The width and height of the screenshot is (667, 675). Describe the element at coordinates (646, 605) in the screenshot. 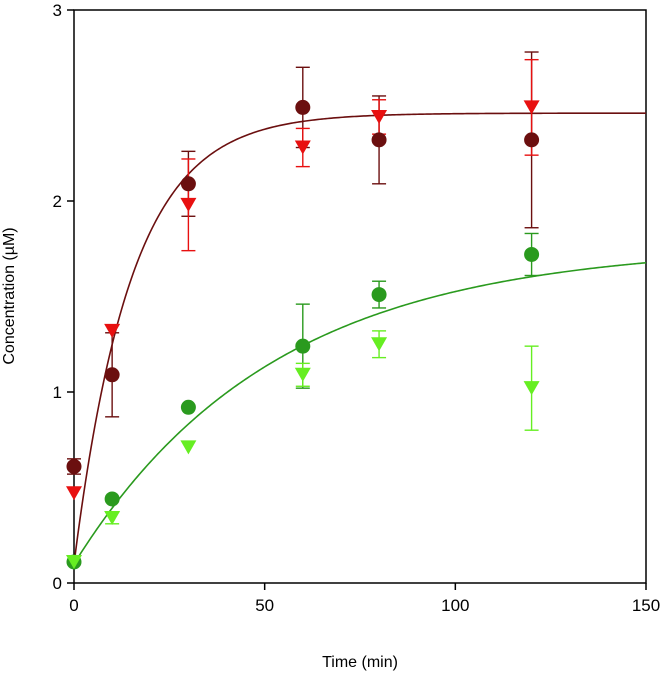

I see `x-tick-label: 150` at that location.